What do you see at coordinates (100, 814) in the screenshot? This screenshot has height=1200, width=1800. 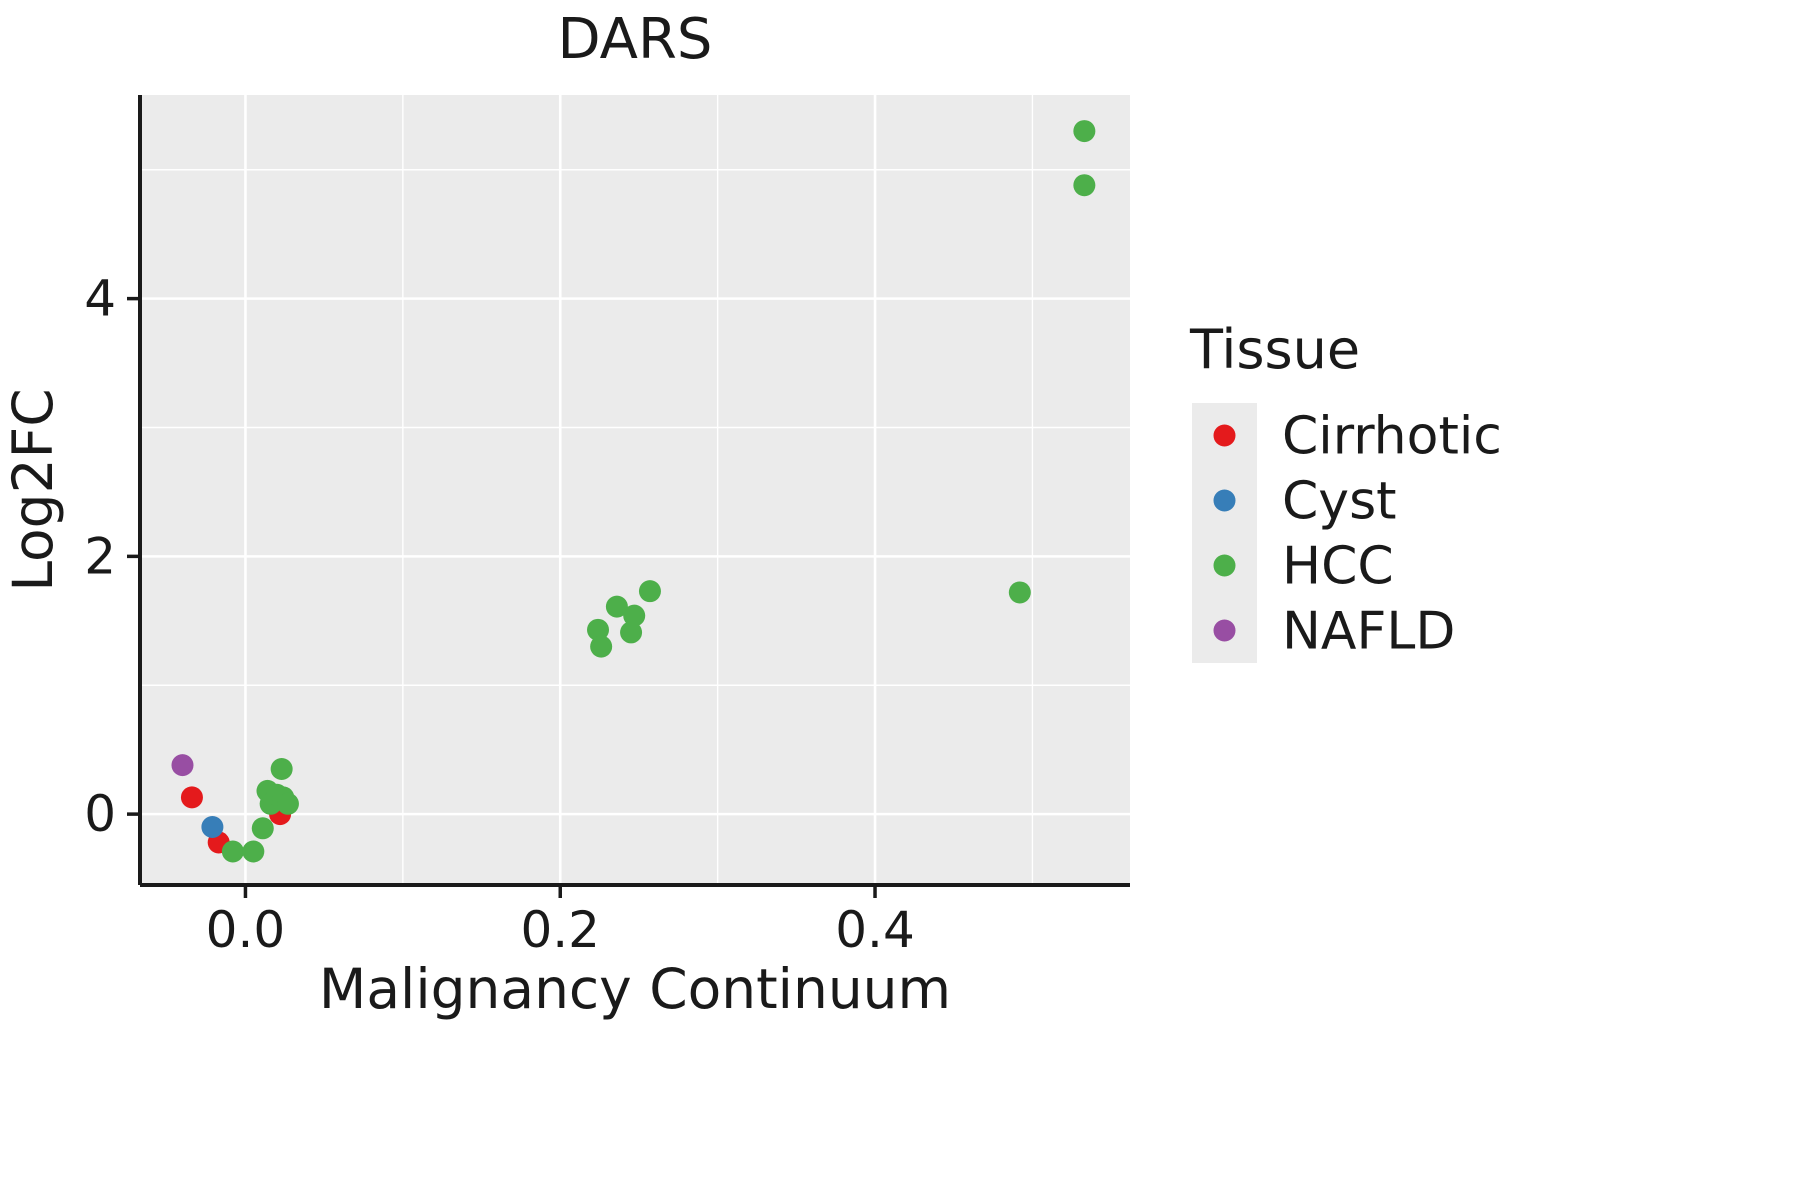 I see `y-tick-label: 0` at bounding box center [100, 814].